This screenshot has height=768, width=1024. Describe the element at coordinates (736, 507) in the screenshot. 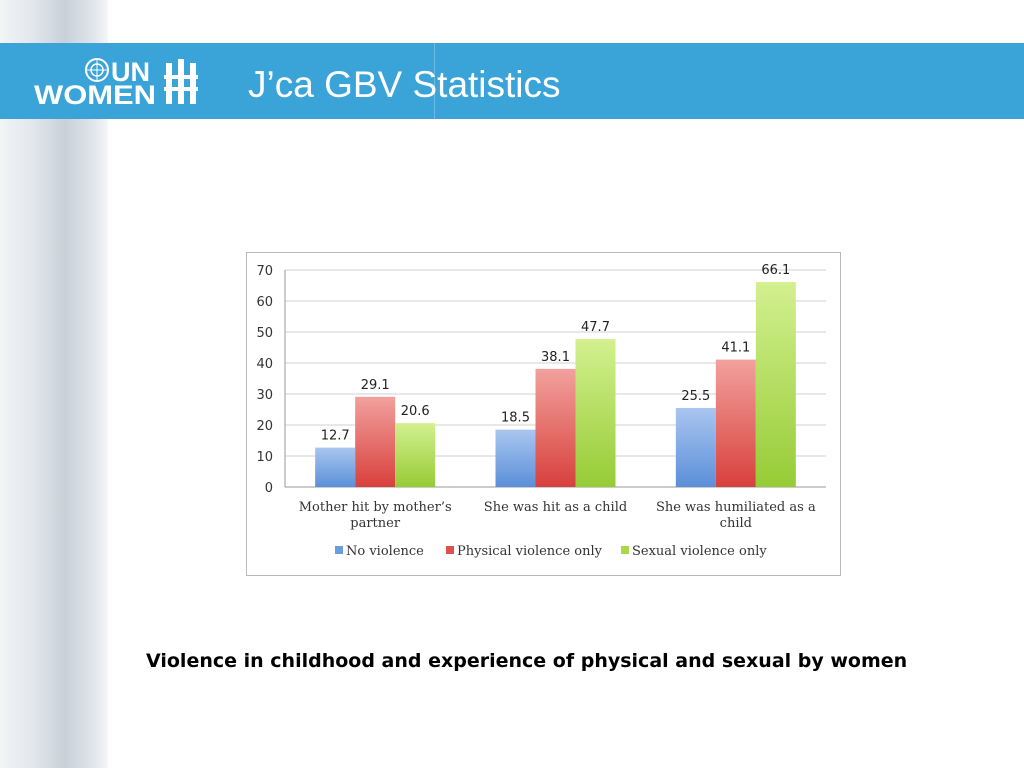

I see `x-category-label: She was humiliated as a` at that location.